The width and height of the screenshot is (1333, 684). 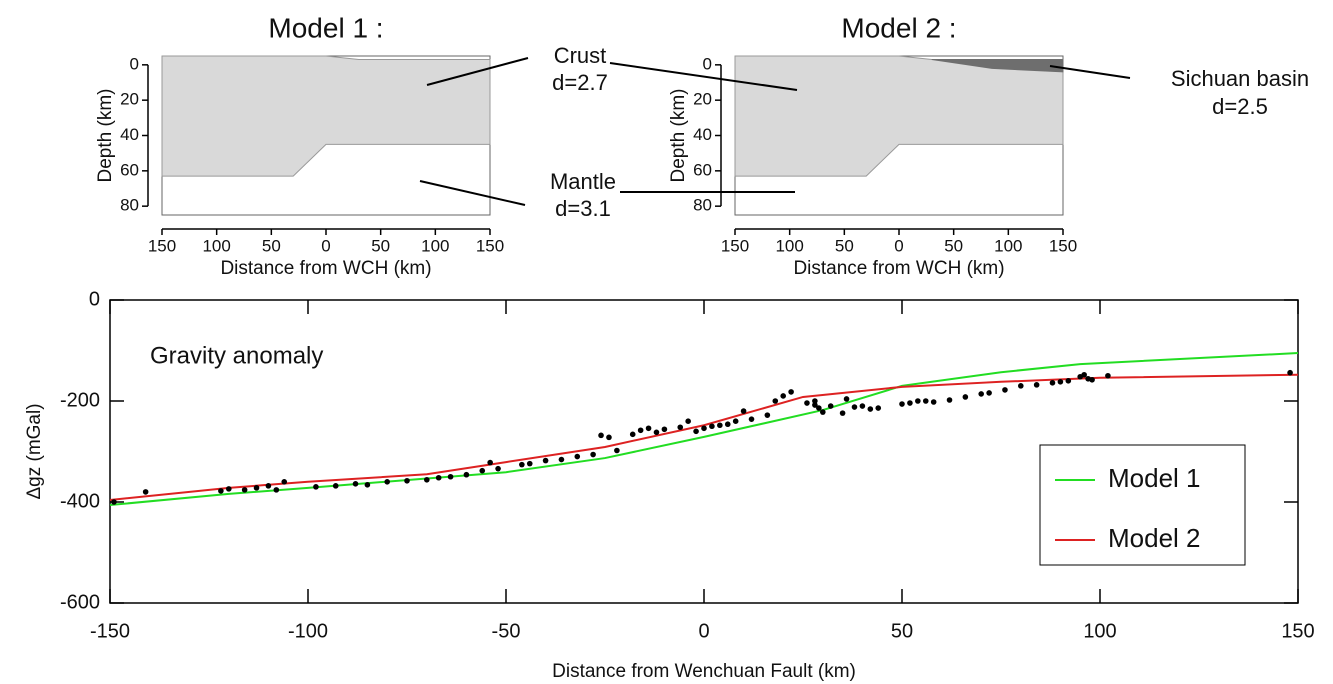 What do you see at coordinates (898, 27) in the screenshot?
I see `chart-title: Model 2 :` at bounding box center [898, 27].